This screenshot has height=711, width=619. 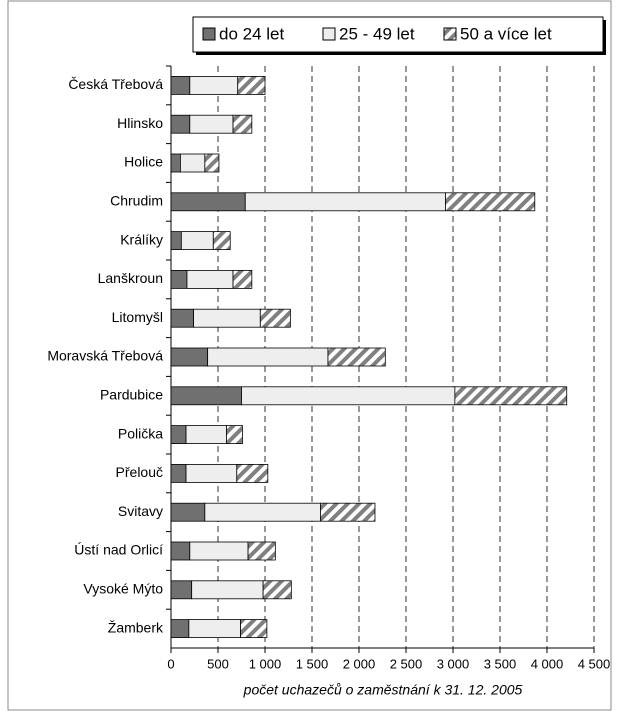 I want to click on y-tick-label: Polička, so click(x=140, y=433).